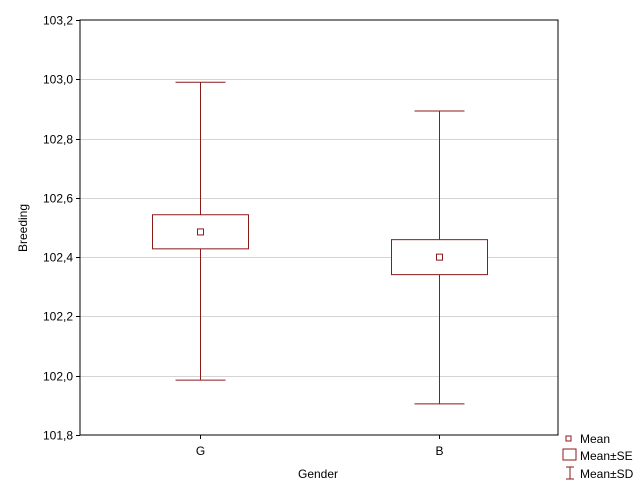  Describe the element at coordinates (439, 451) in the screenshot. I see `x-tick-label: B` at that location.